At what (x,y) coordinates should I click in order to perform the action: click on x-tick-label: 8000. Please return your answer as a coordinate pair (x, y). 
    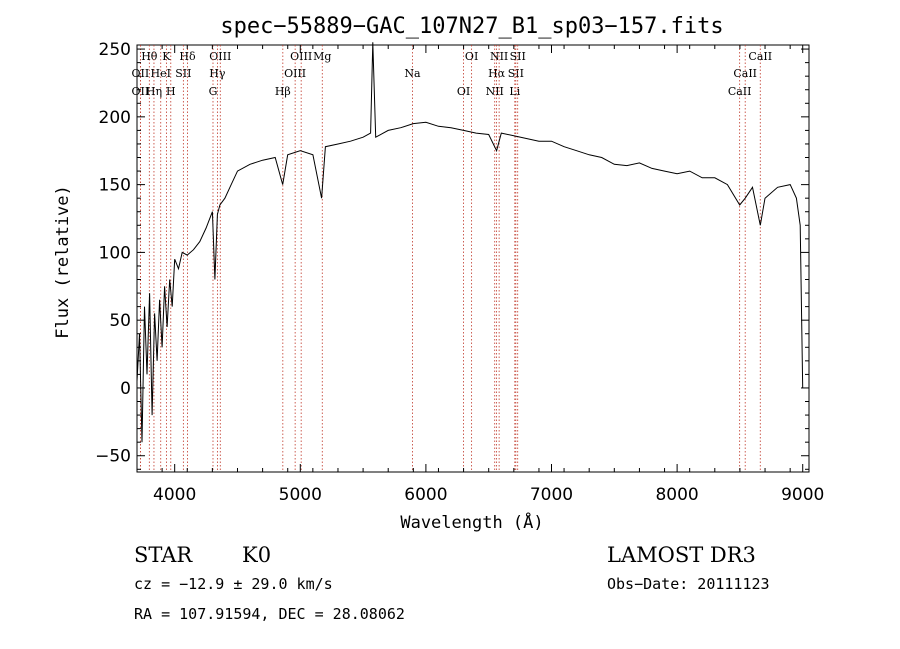
    Looking at the image, I should click on (676, 495).